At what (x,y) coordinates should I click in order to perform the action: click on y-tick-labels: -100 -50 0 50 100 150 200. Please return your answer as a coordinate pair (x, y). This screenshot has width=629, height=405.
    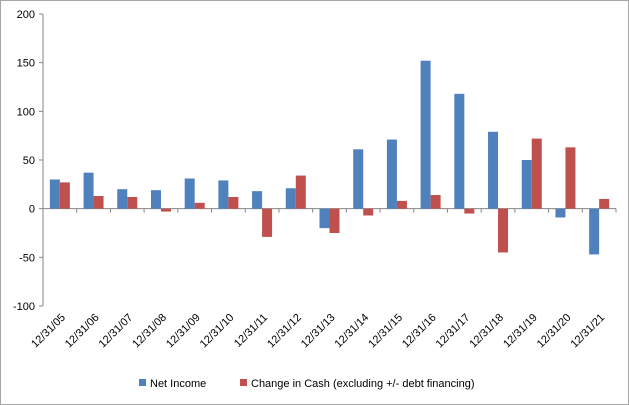
    Looking at the image, I should click on (24, 161).